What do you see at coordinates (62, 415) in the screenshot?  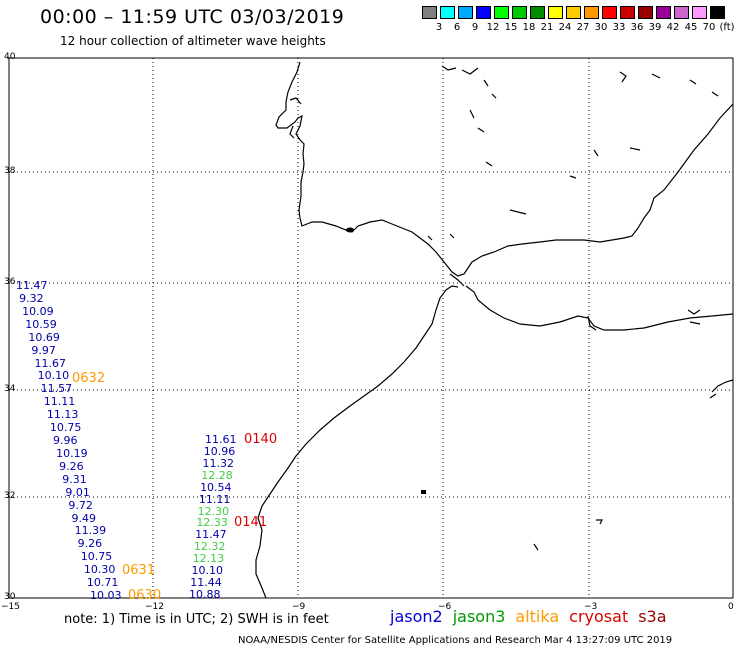 I see `wave-height-value: 11.13` at bounding box center [62, 415].